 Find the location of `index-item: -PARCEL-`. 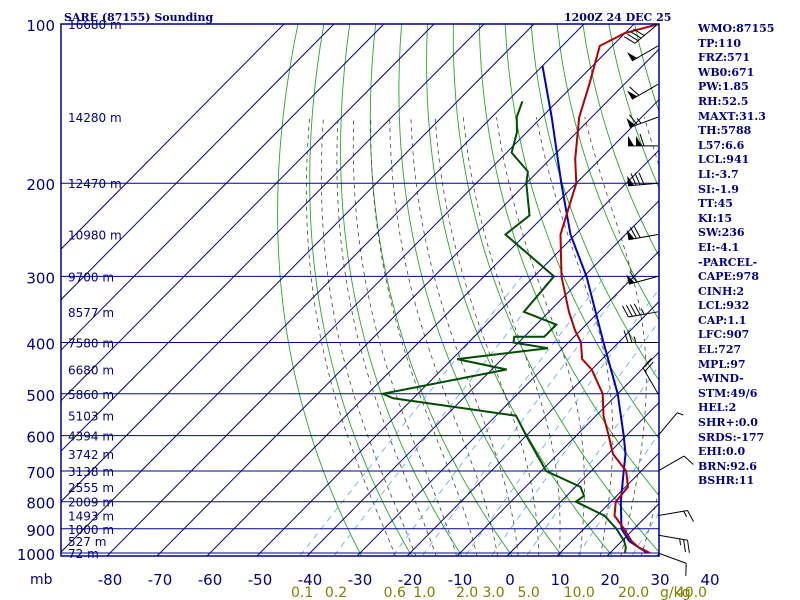

index-item: -PARCEL- is located at coordinates (728, 262).